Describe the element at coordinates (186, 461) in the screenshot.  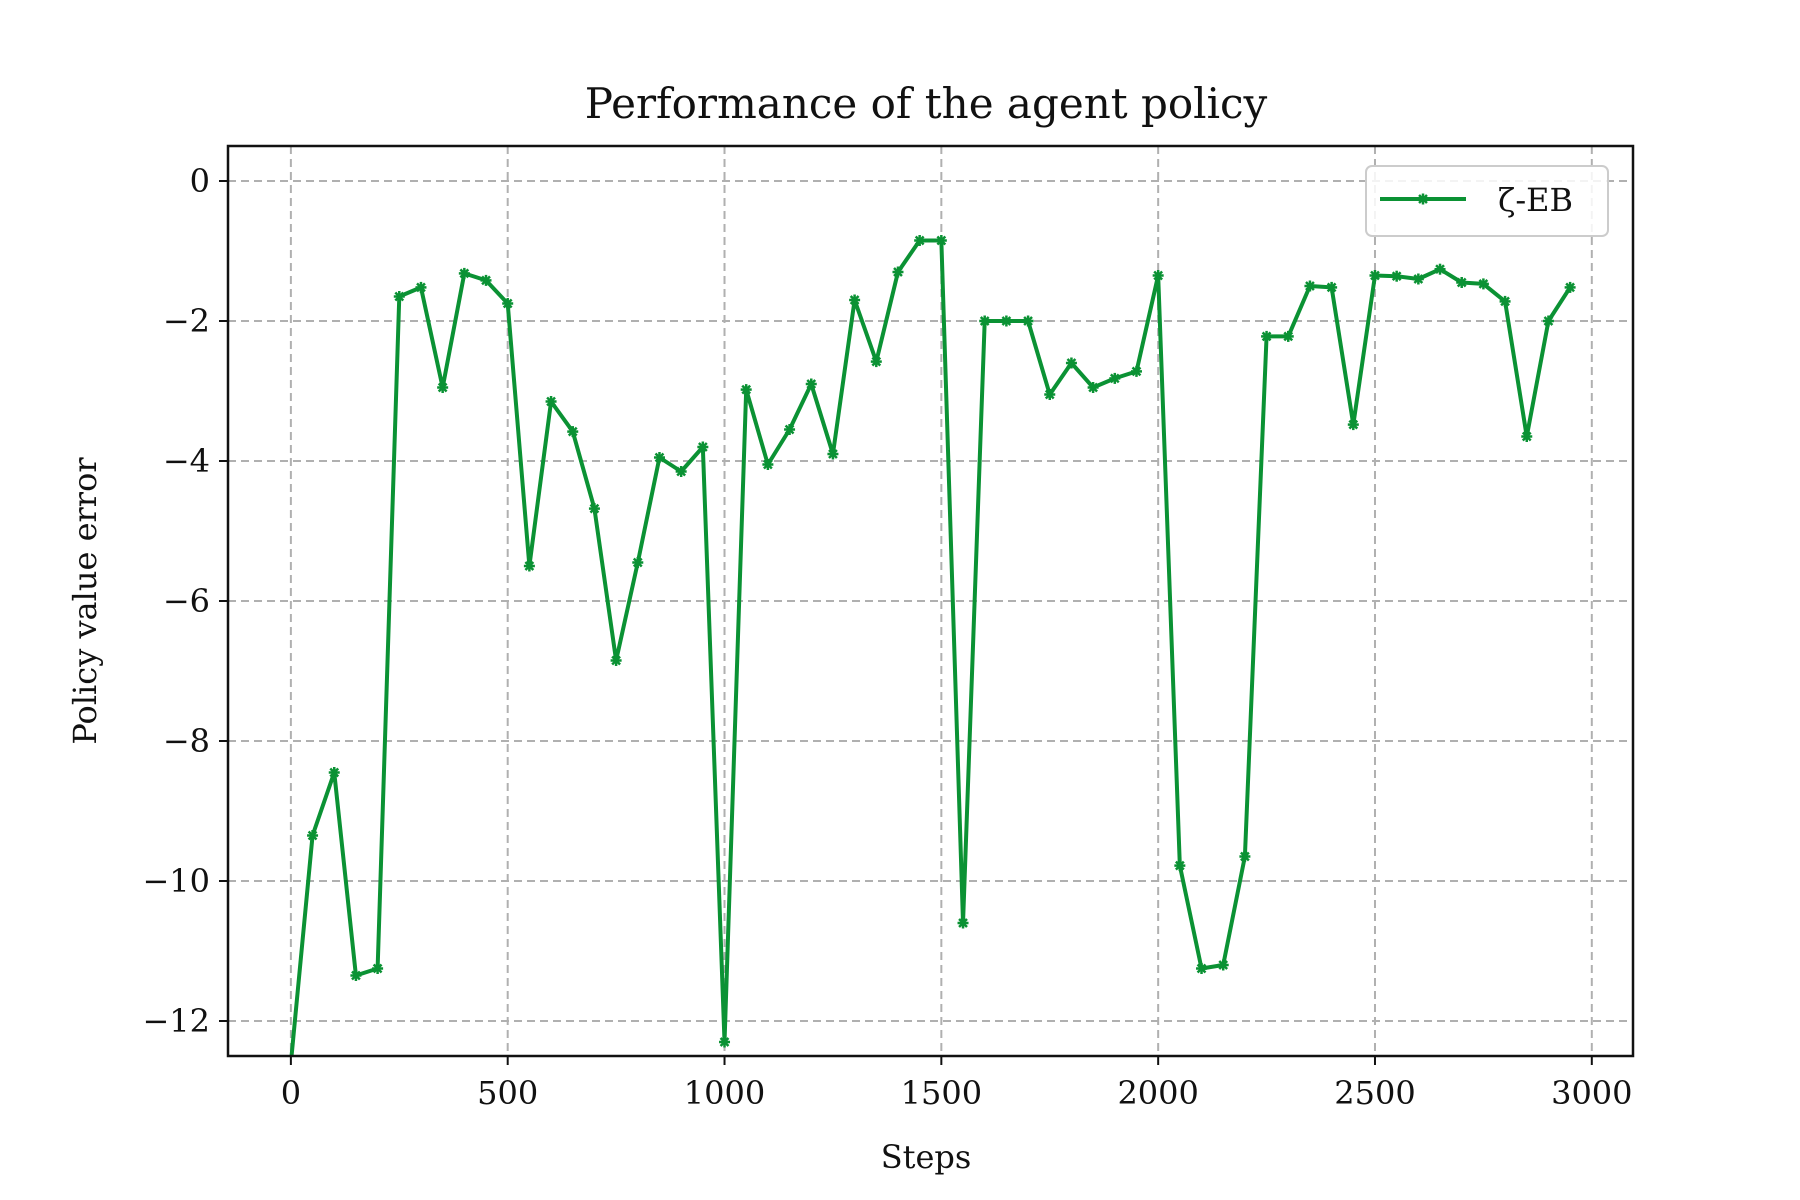
I see `y-tick-label: −4` at that location.